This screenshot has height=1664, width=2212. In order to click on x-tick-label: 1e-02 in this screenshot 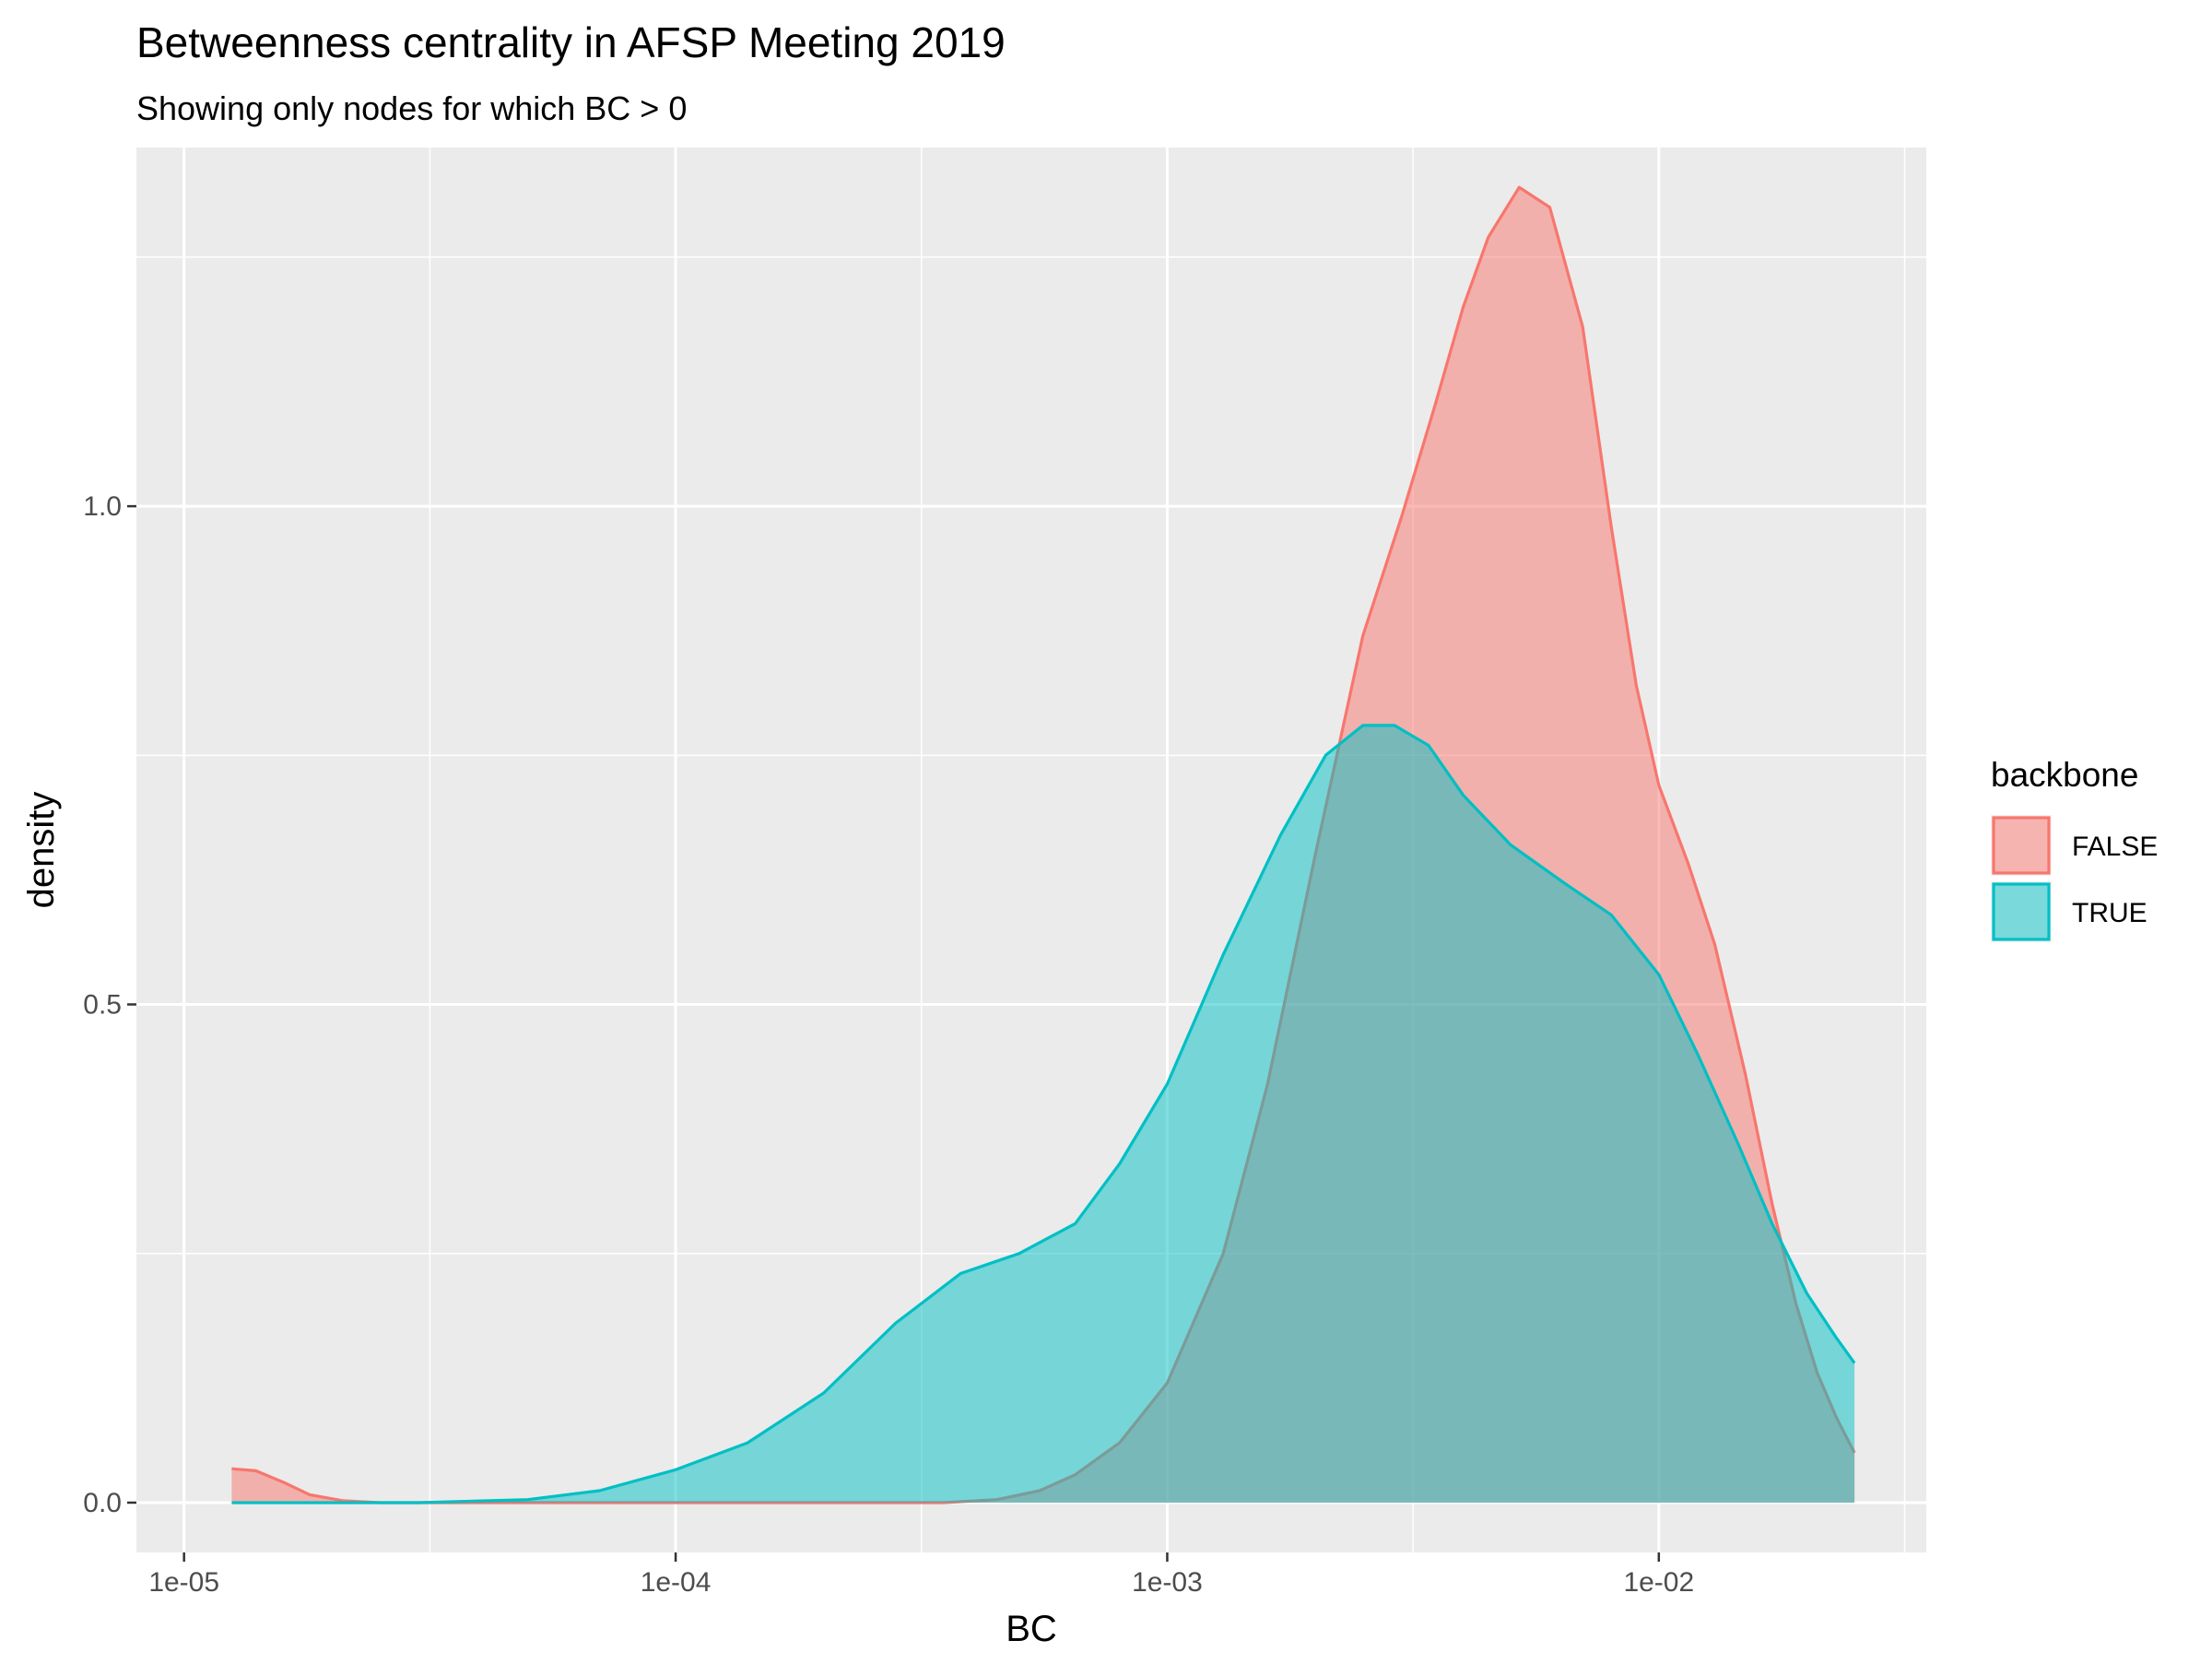, I will do `click(1658, 1582)`.